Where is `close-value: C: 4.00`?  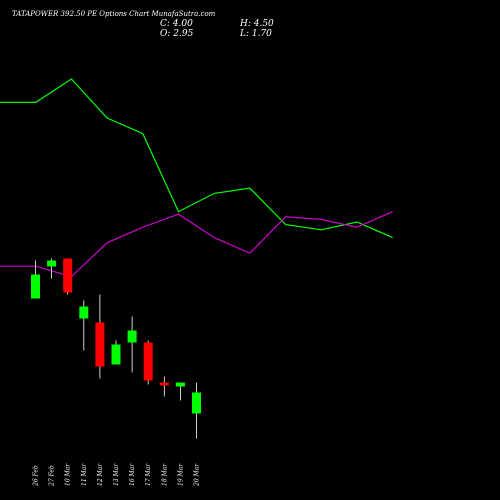
close-value: C: 4.00 is located at coordinates (176, 24).